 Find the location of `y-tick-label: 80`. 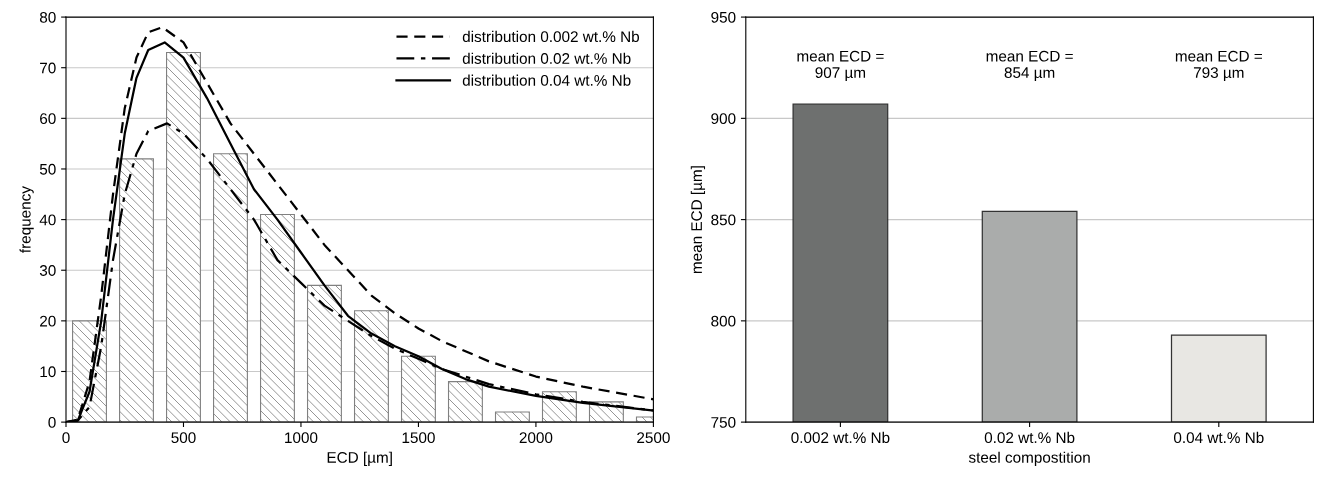

y-tick-label: 80 is located at coordinates (47, 17).